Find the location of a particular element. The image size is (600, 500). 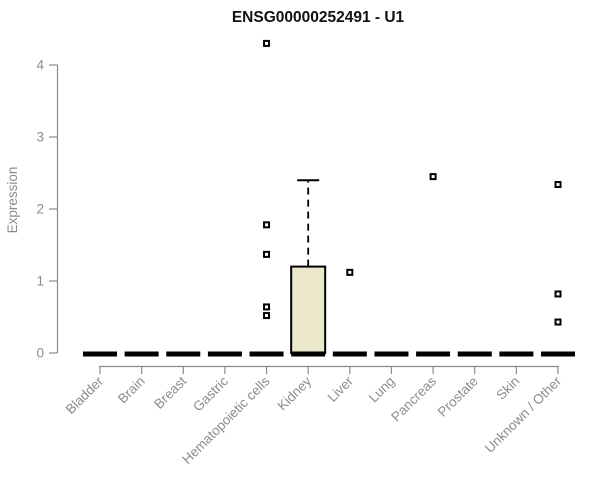

x-axis-label-skin: Skin is located at coordinates (507, 388).